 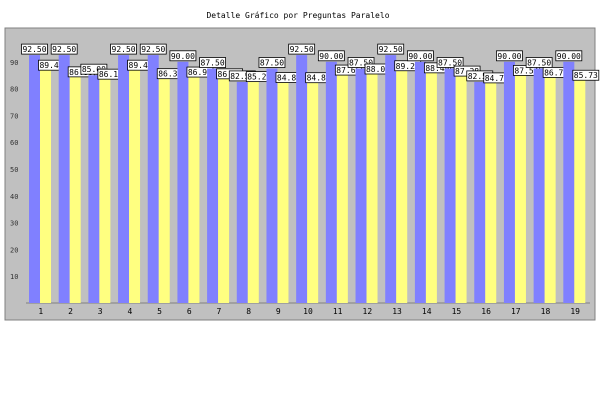 I want to click on y-tick-label: 50, so click(x=14, y=170).